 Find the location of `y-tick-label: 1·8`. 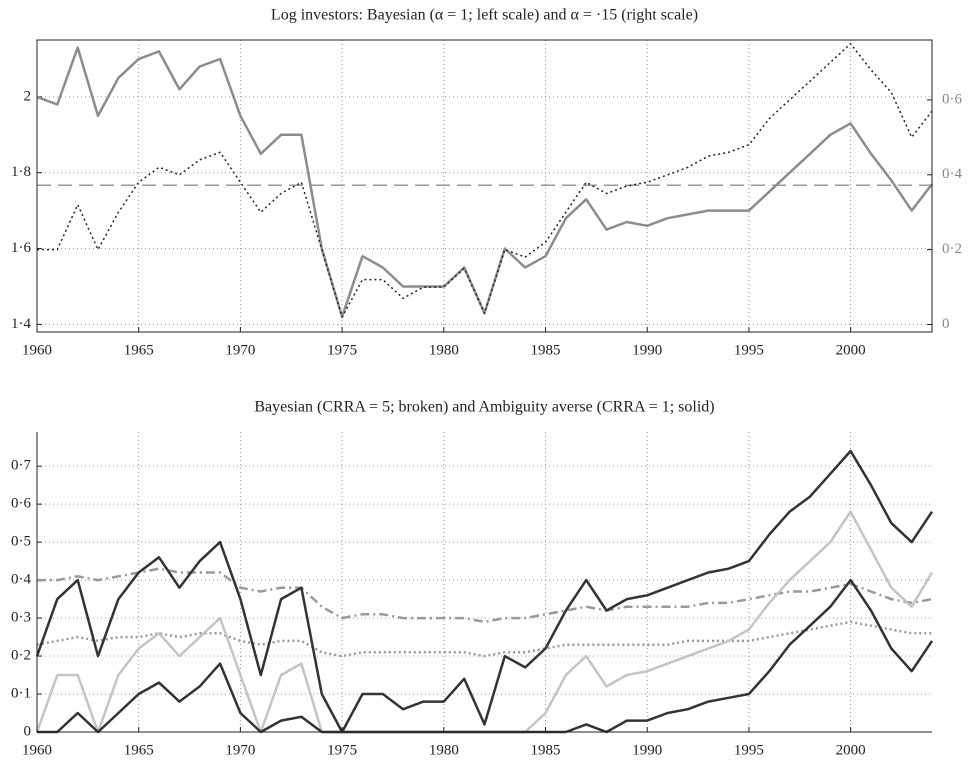

y-tick-label: 1·8 is located at coordinates (21, 172).